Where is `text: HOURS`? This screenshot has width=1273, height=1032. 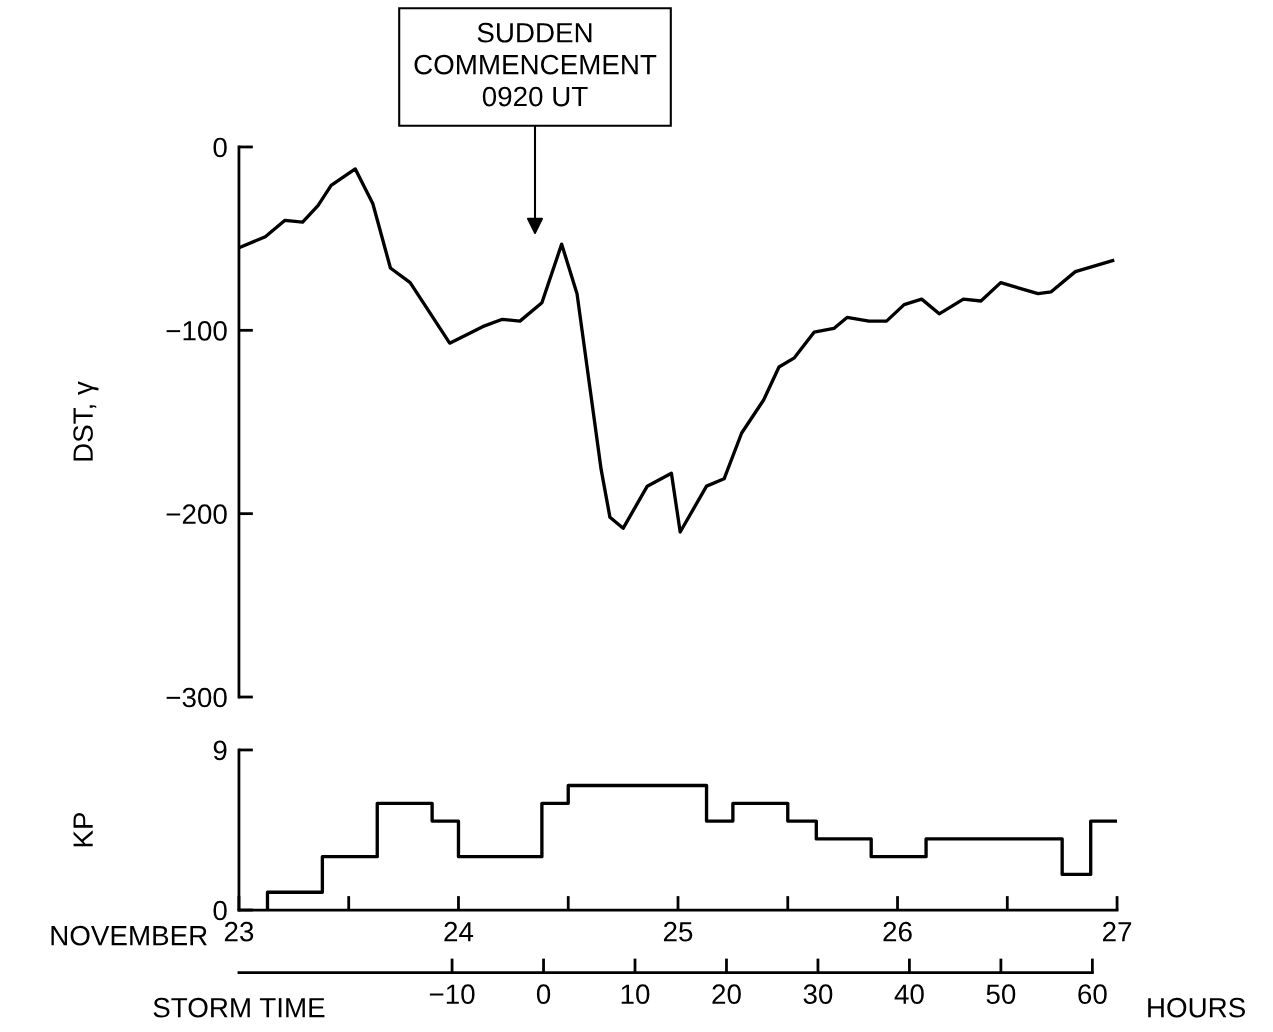
text: HOURS is located at coordinates (1196, 1007).